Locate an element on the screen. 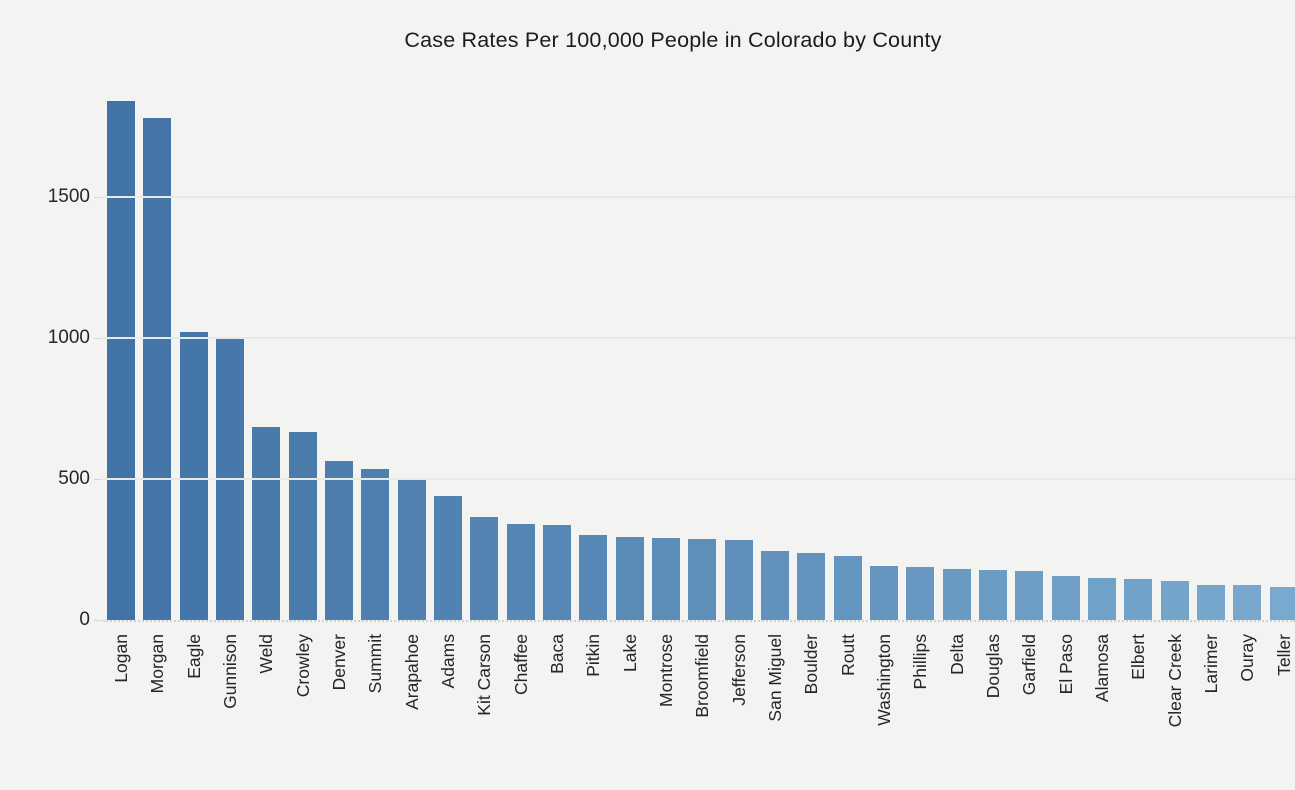 Image resolution: width=1295 pixels, height=790 pixels. x-axis-label-chaffee: Chaffee is located at coordinates (521, 664).